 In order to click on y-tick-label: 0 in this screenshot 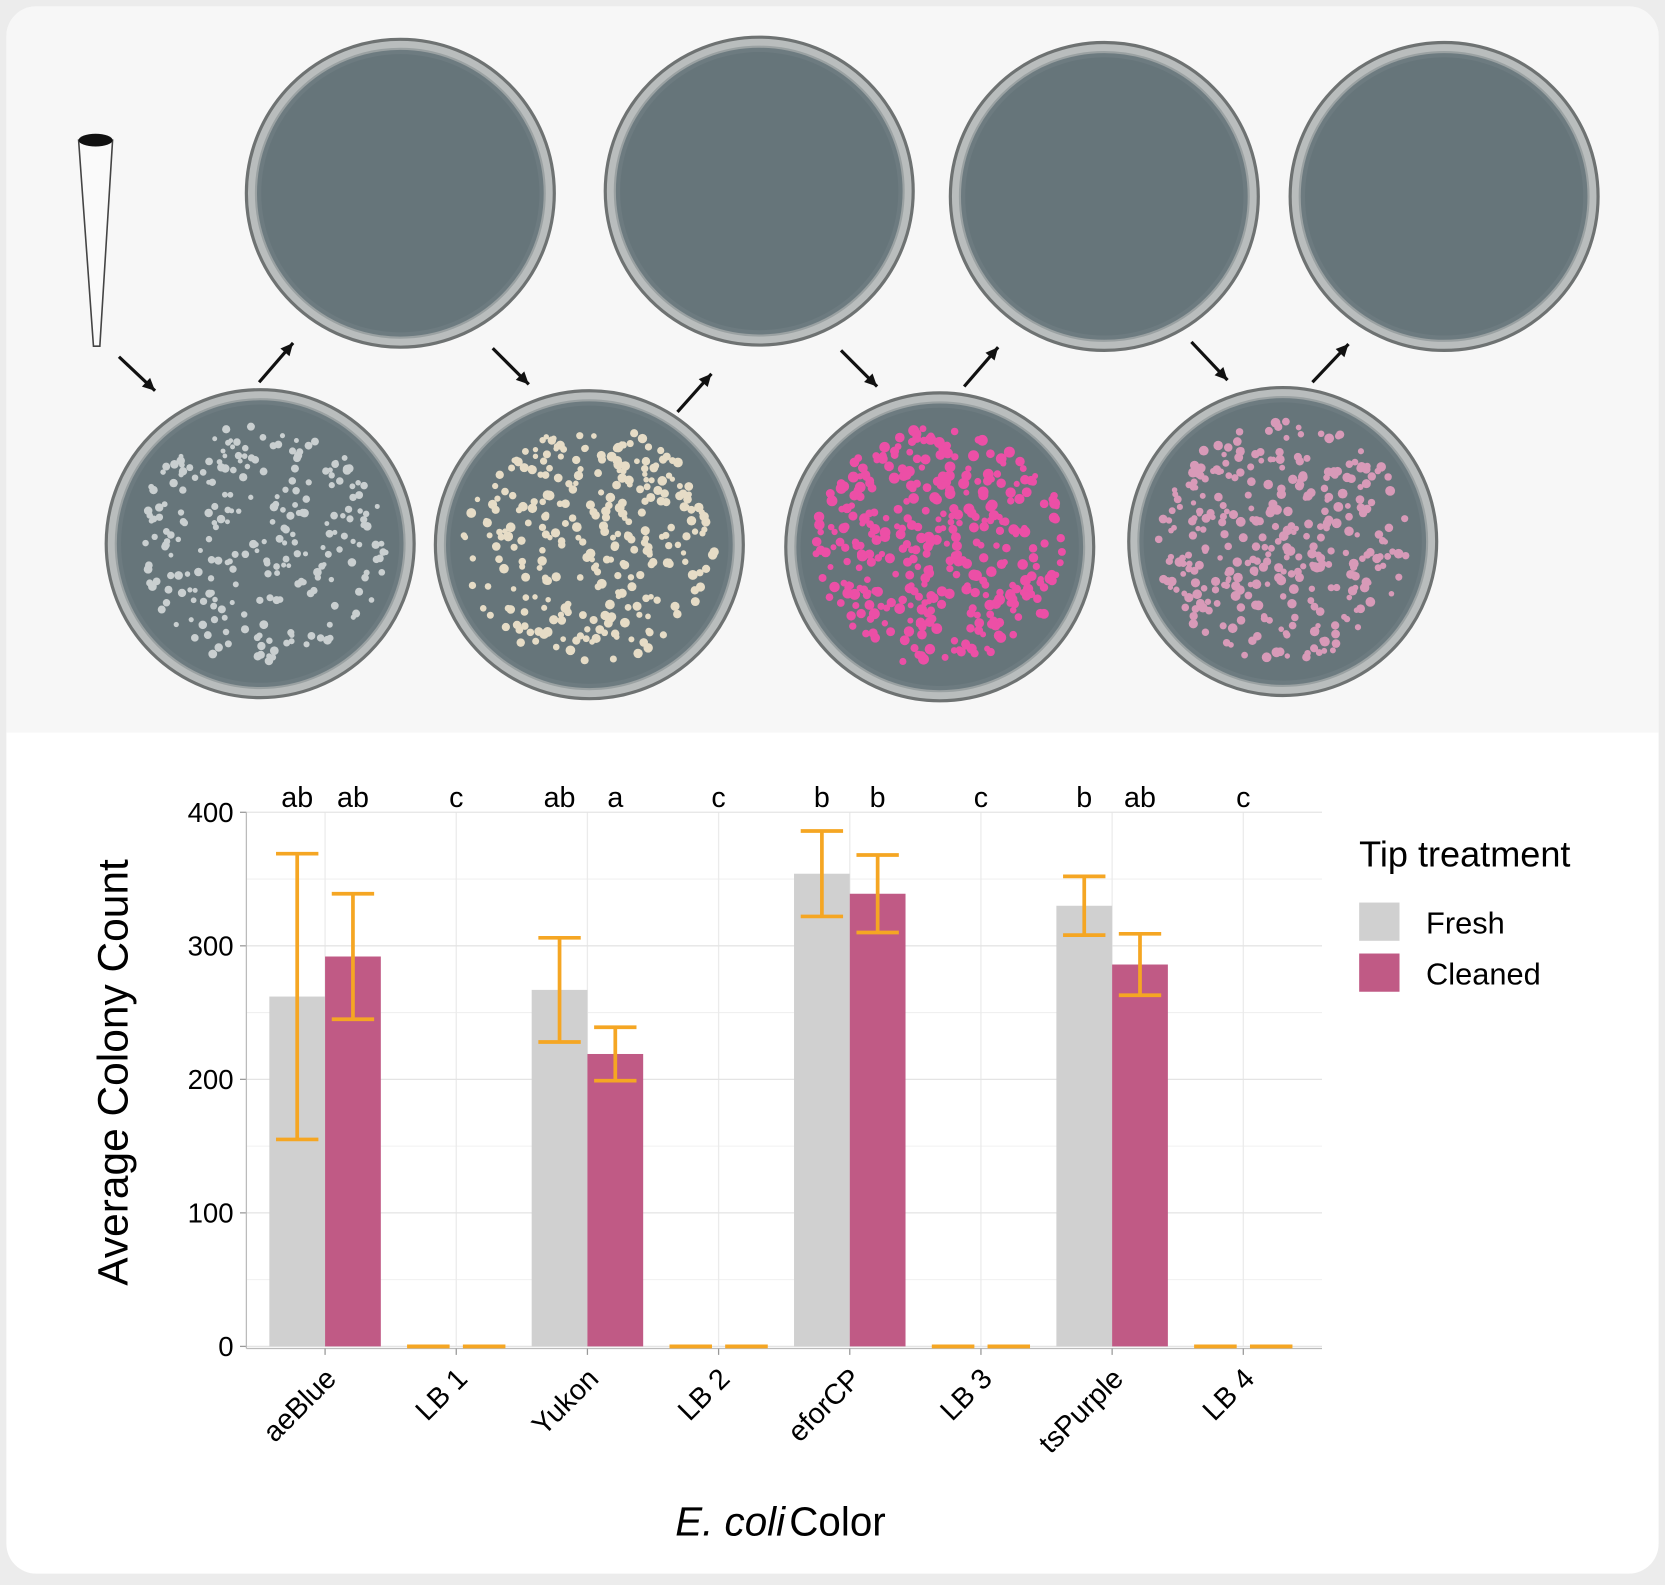, I will do `click(225, 1346)`.